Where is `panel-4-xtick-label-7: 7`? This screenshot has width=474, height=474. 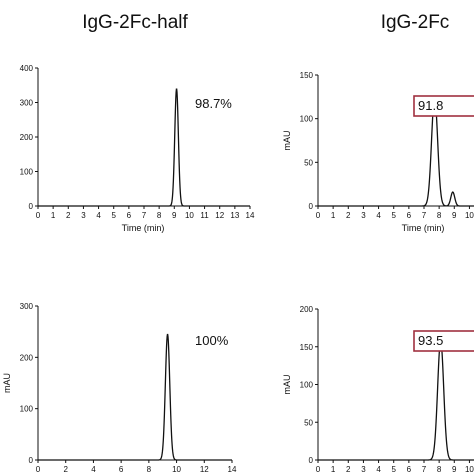
panel-4-xtick-label-7: 7 is located at coordinates (424, 469).